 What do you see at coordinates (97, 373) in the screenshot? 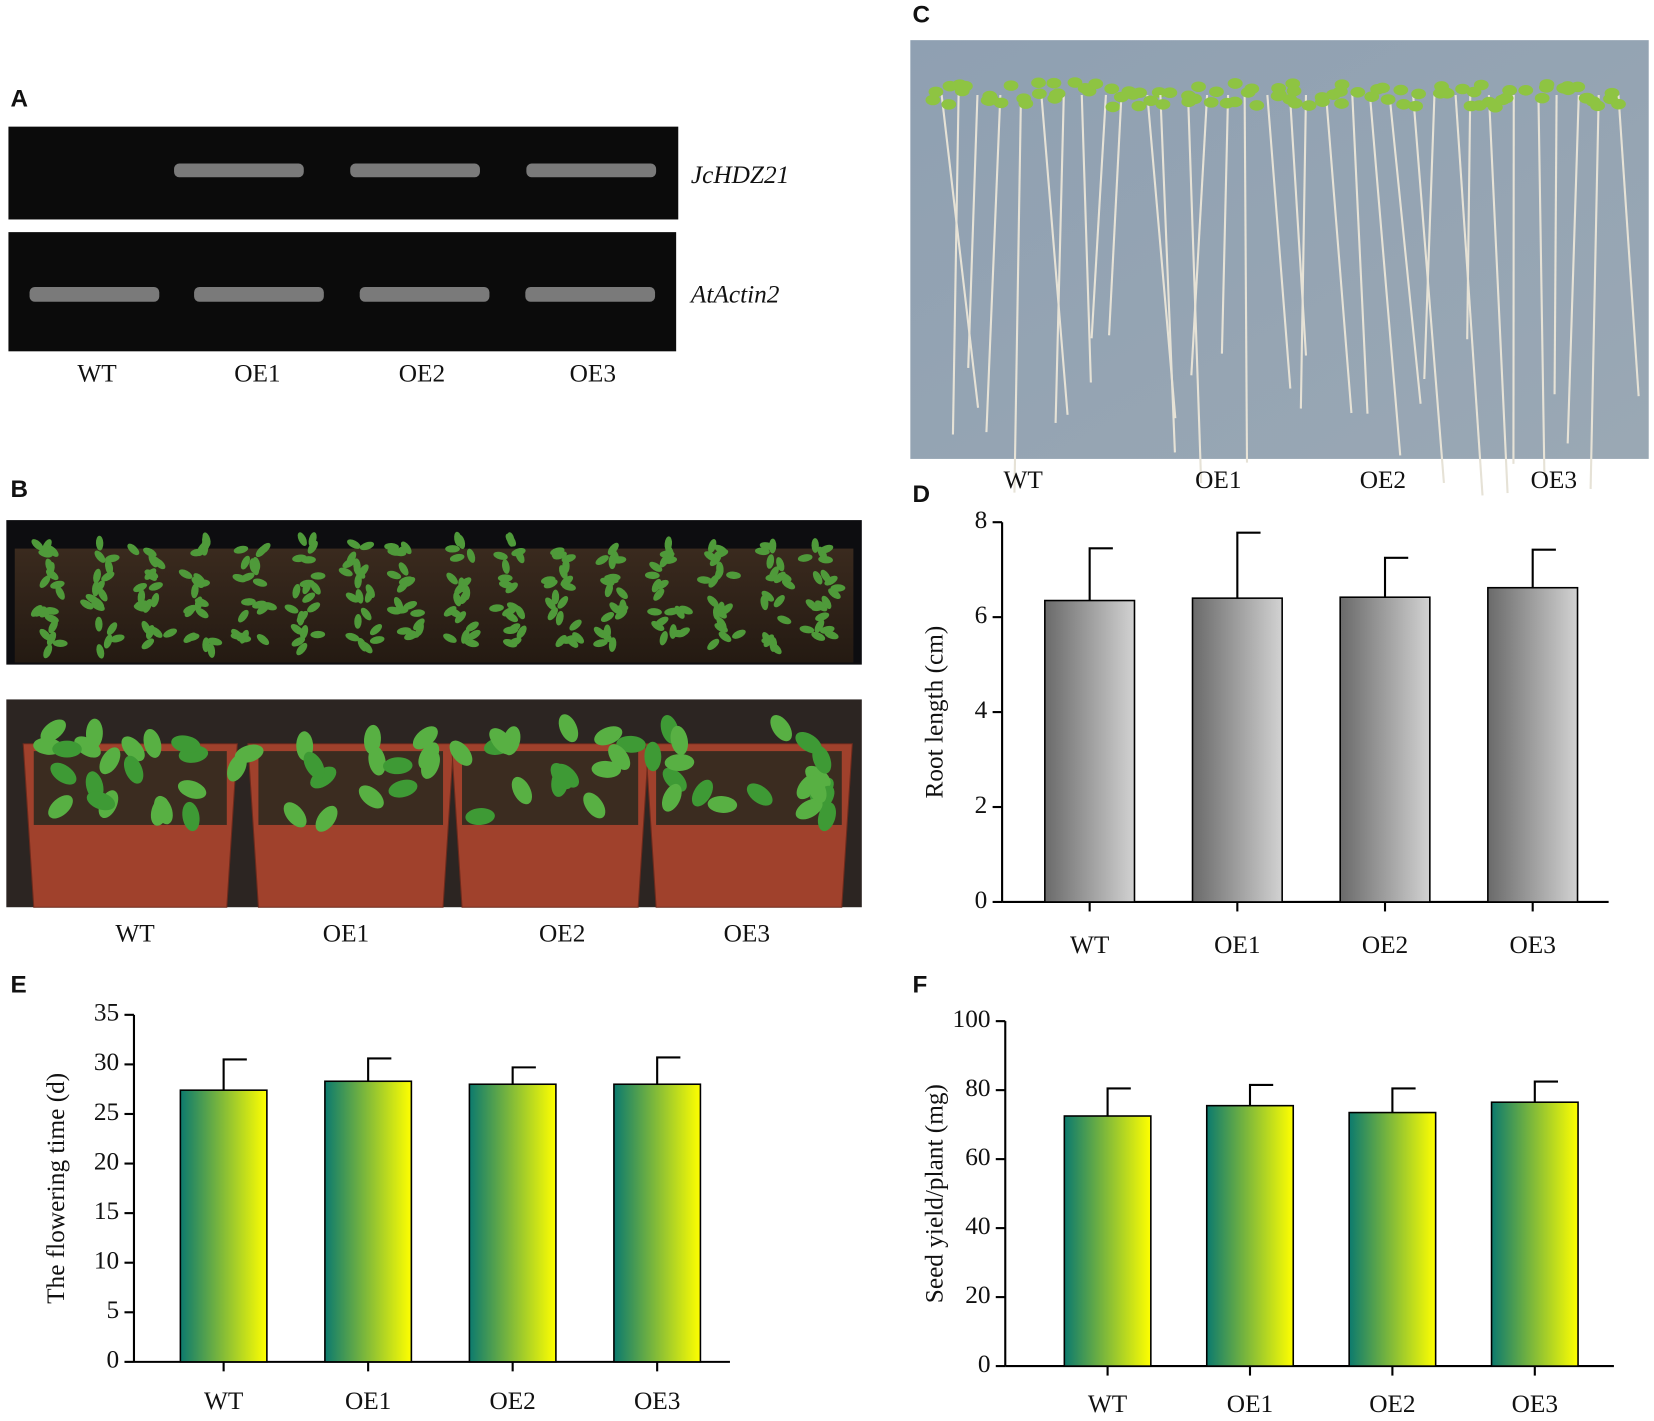
I see `lane-label: WT` at bounding box center [97, 373].